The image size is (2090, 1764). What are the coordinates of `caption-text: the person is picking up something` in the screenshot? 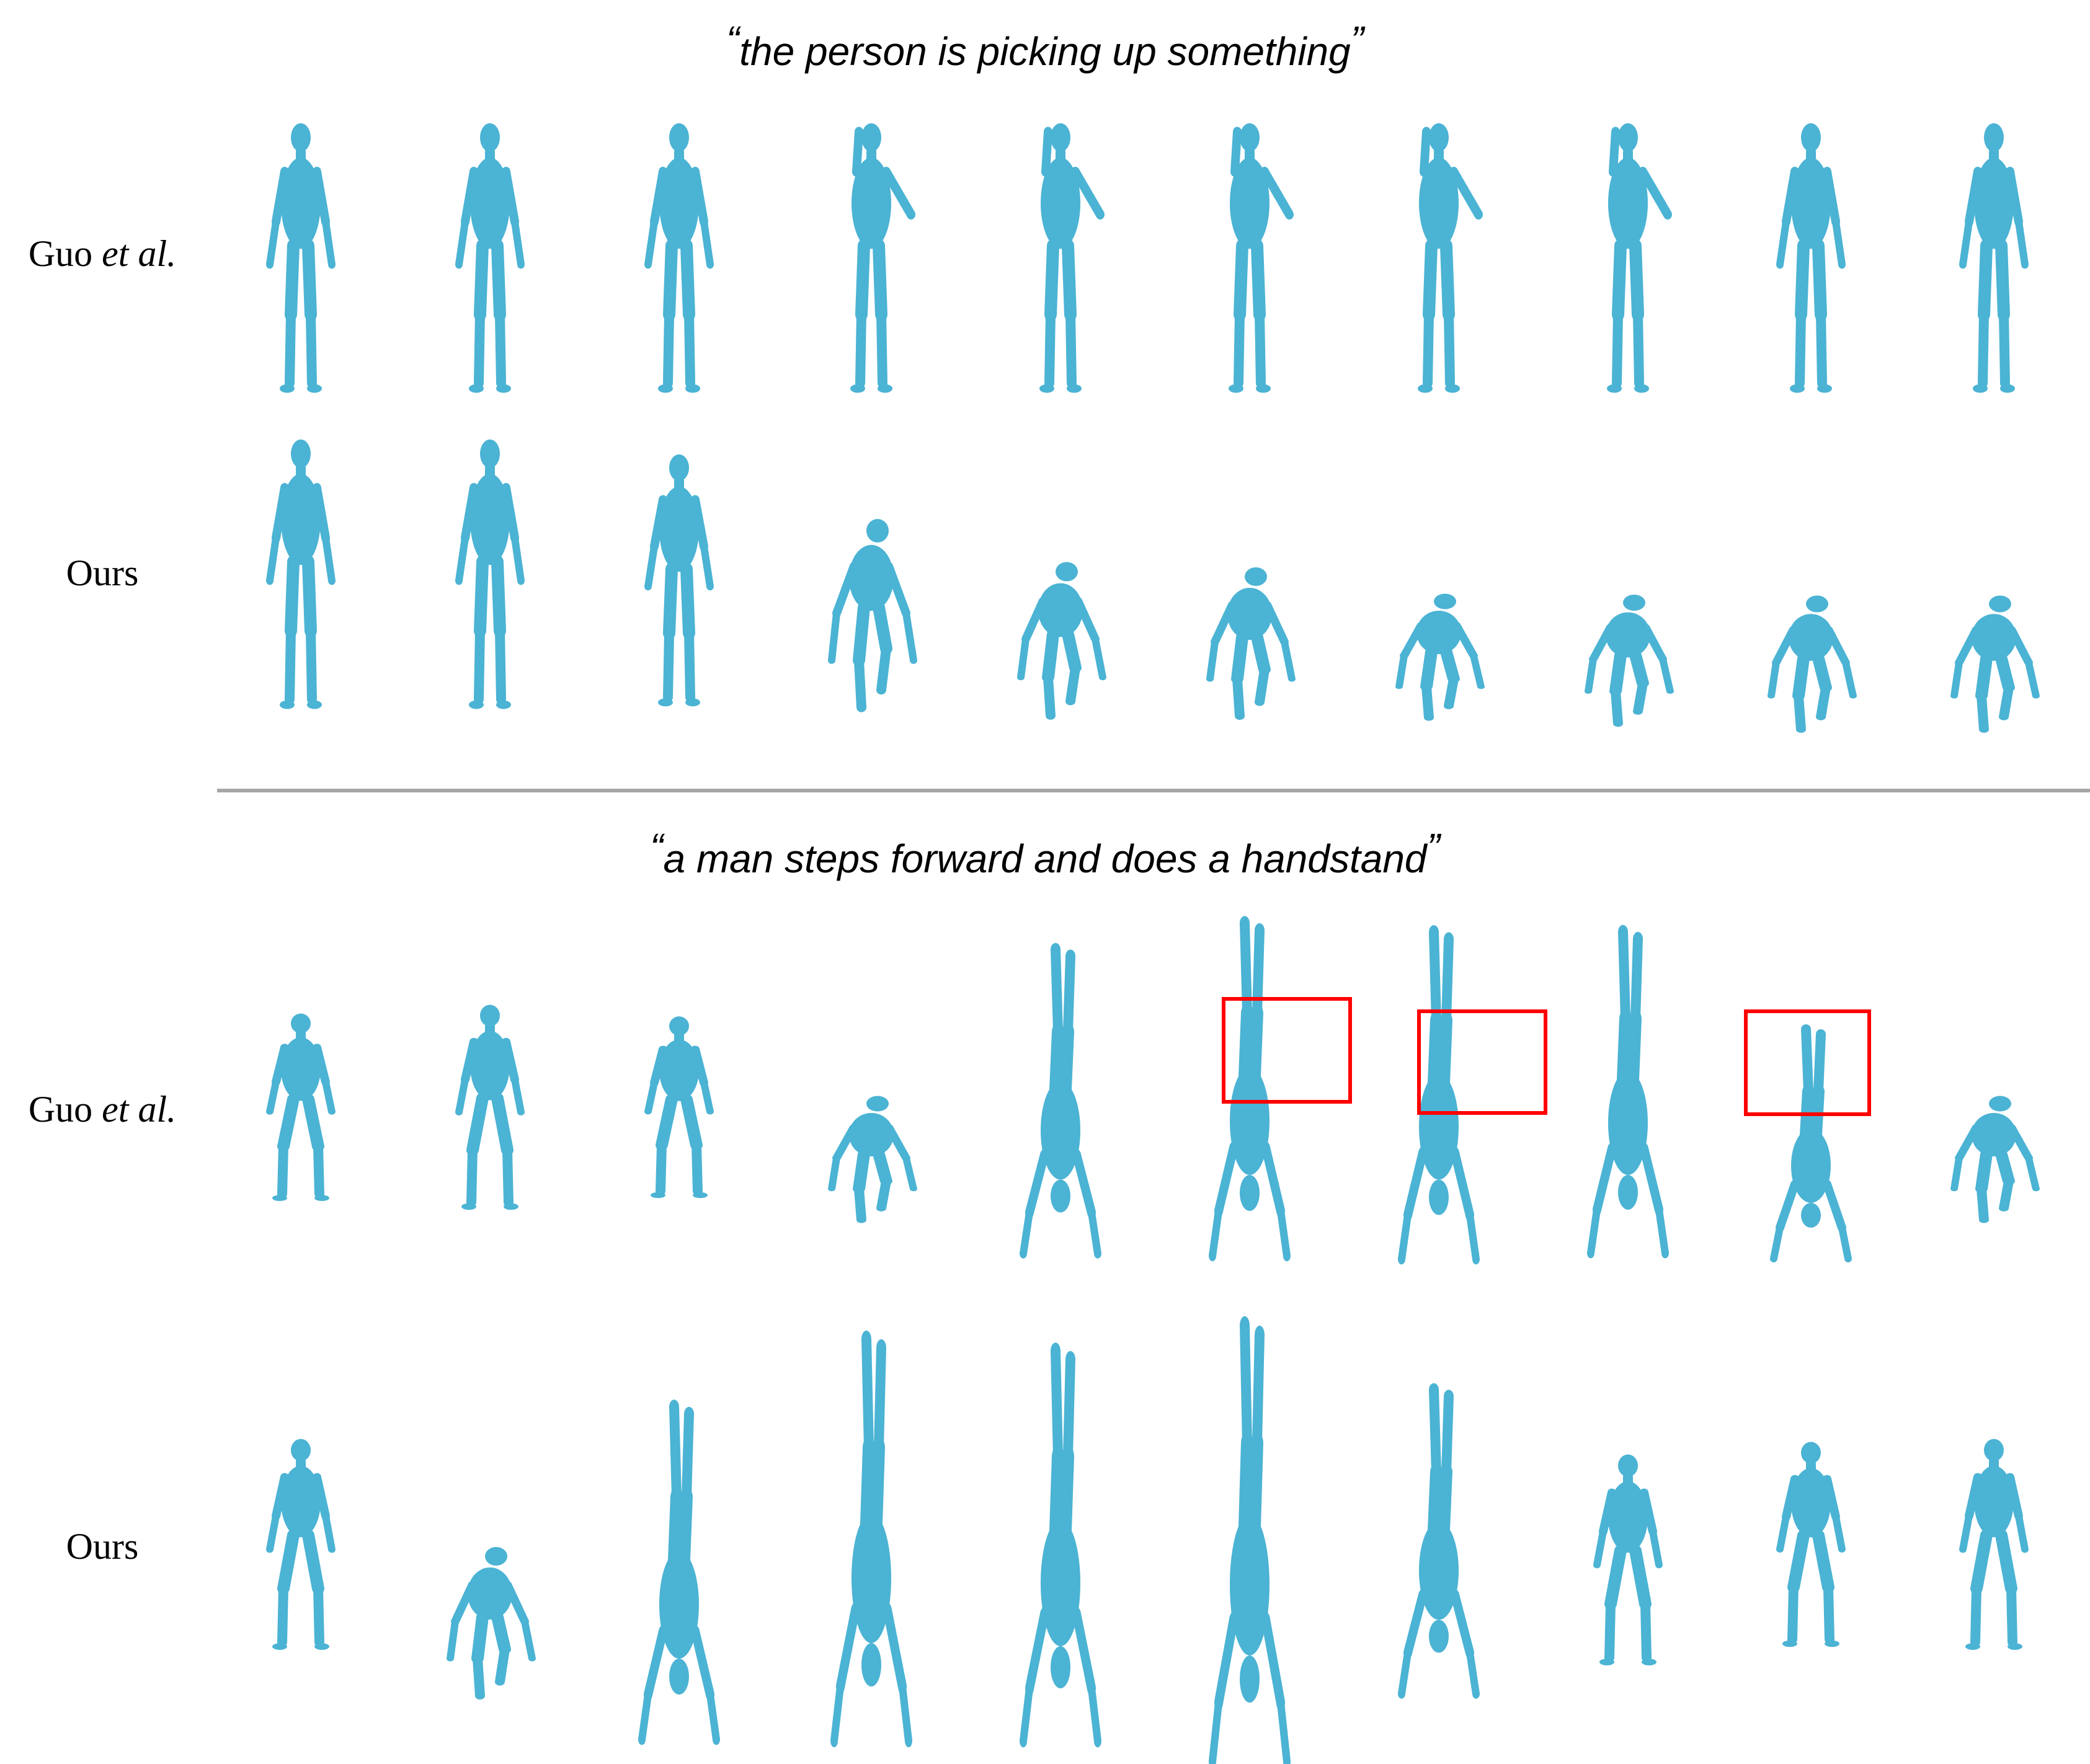 It's located at (1045, 51).